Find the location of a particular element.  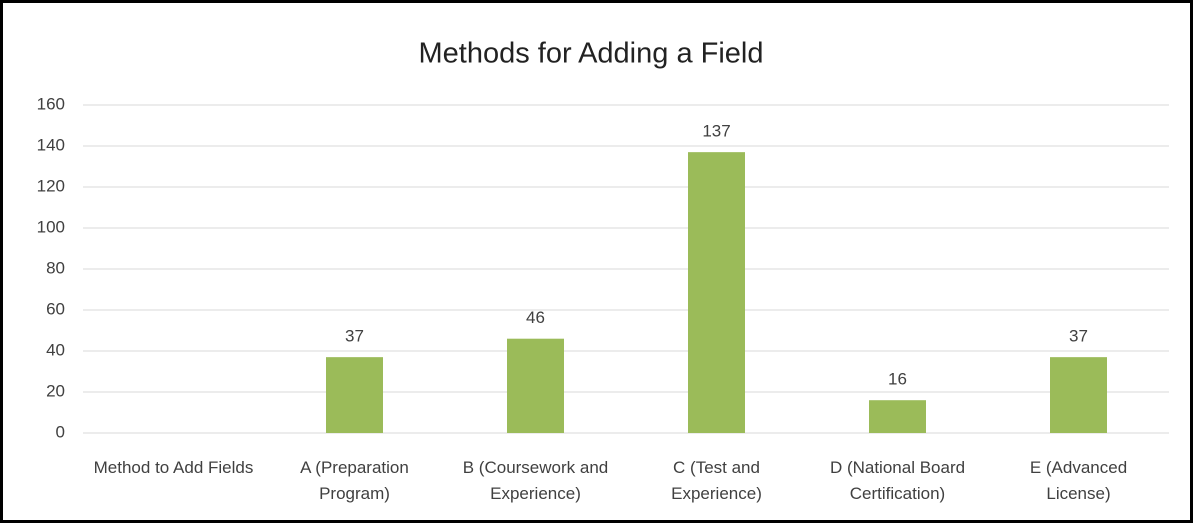

y-tick-label: 20 is located at coordinates (55, 390).